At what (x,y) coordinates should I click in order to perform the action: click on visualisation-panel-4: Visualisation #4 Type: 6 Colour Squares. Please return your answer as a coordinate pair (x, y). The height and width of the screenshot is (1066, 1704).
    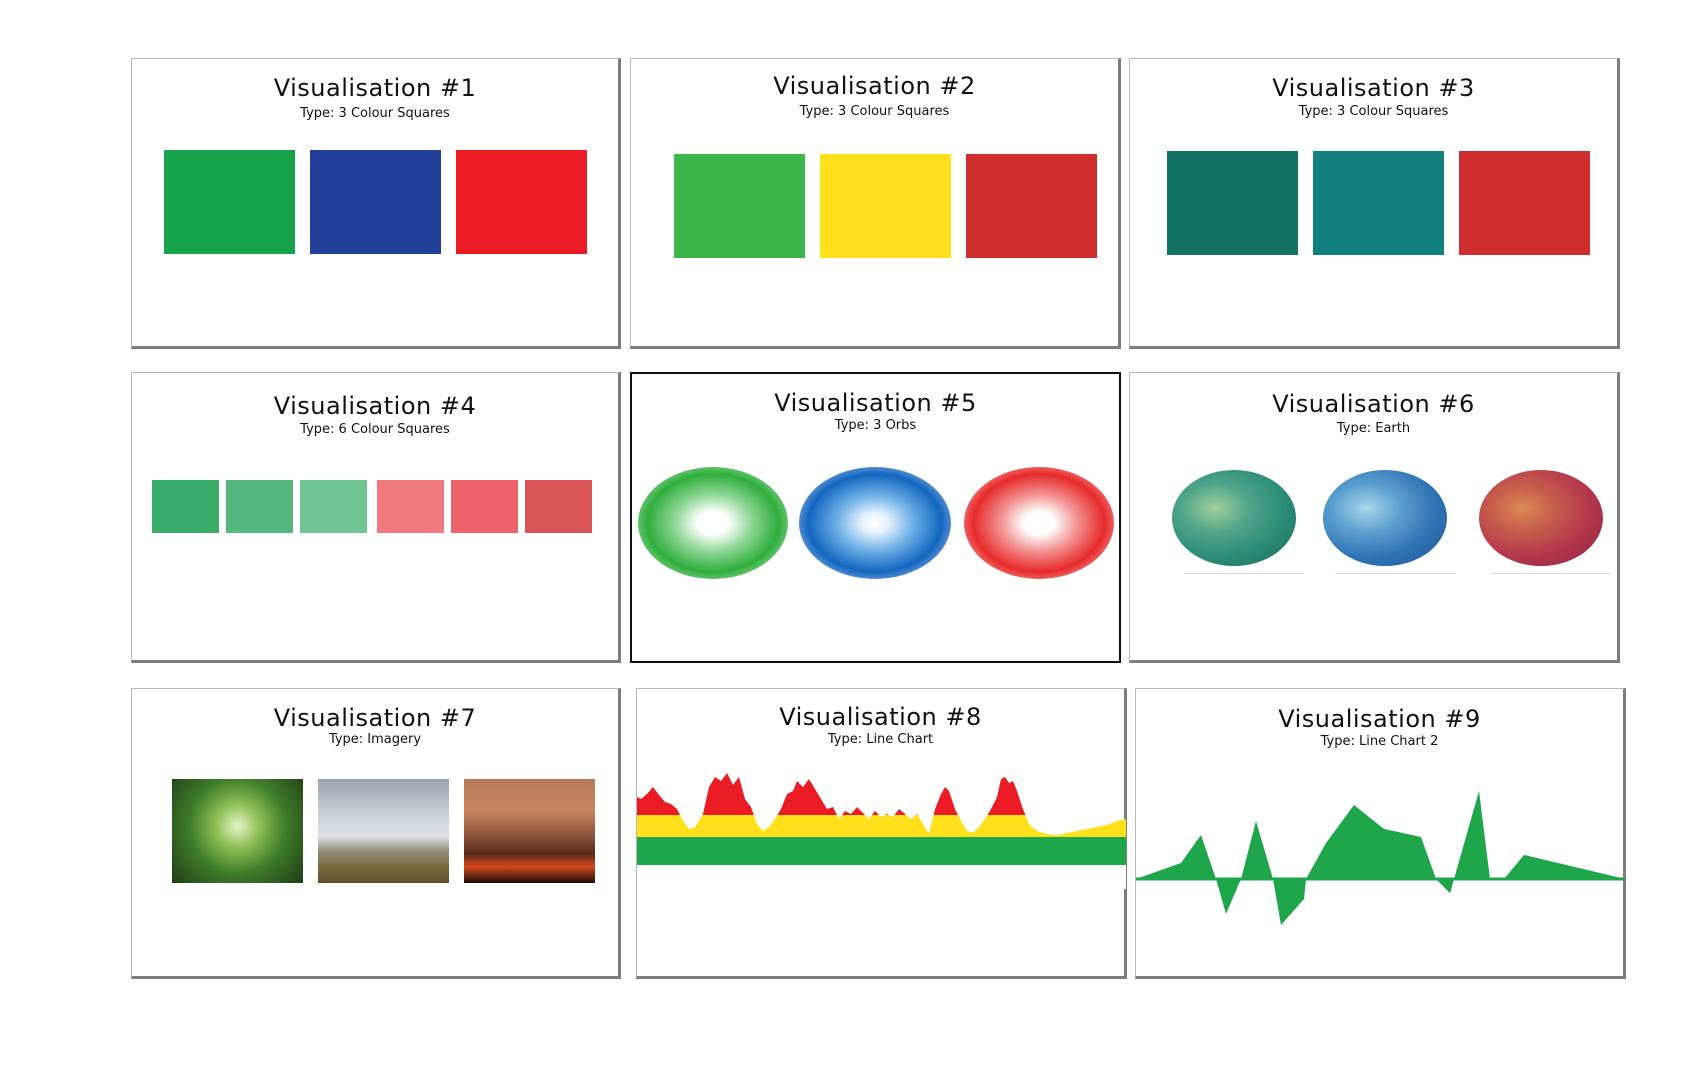
    Looking at the image, I should click on (376, 517).